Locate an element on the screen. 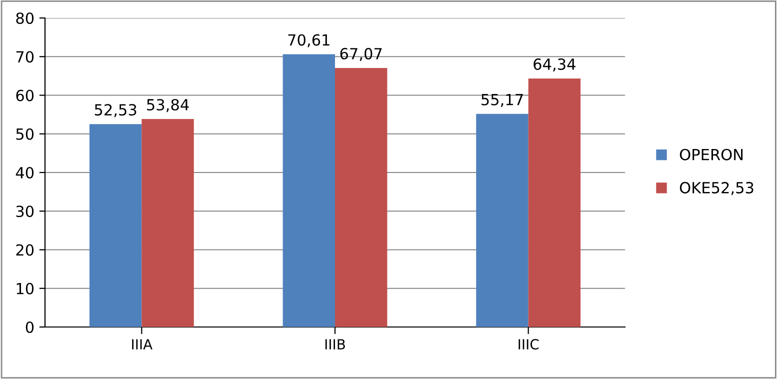 The height and width of the screenshot is (379, 778). legend-label: OKE52,53 is located at coordinates (717, 189).